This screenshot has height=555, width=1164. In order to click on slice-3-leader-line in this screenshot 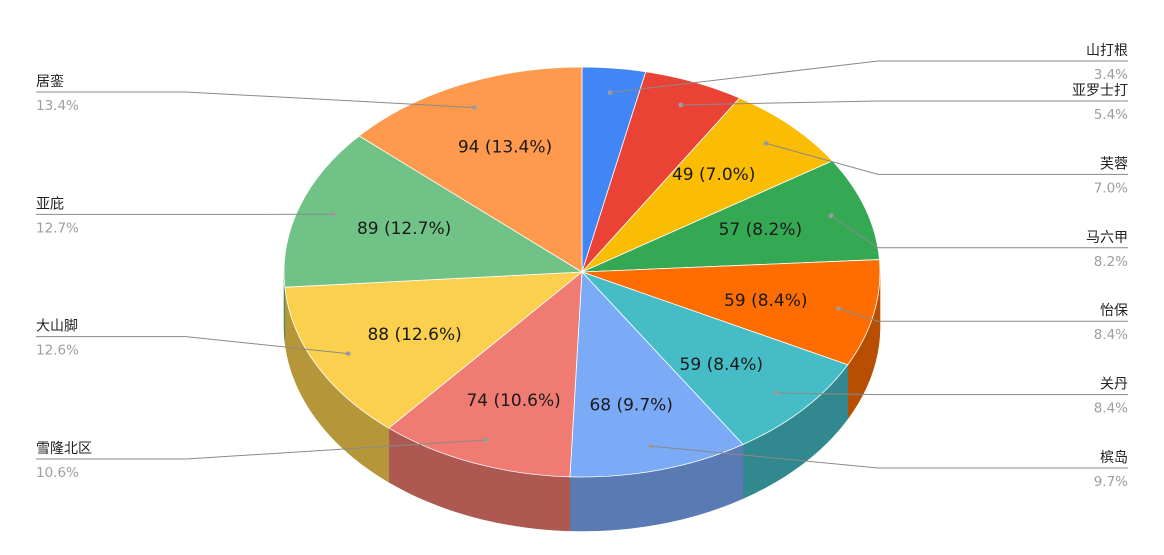, I will do `click(946, 158)`.